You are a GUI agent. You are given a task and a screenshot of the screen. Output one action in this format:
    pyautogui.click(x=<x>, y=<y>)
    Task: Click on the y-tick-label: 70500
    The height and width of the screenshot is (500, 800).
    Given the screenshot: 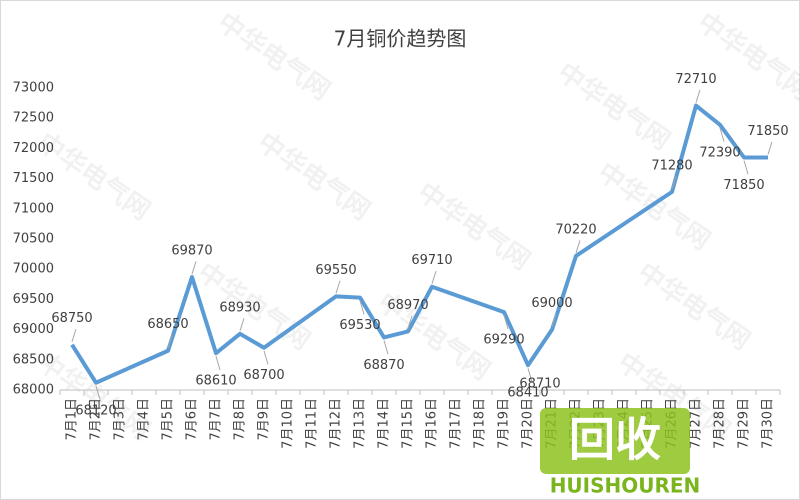 What is the action you would take?
    pyautogui.click(x=33, y=239)
    